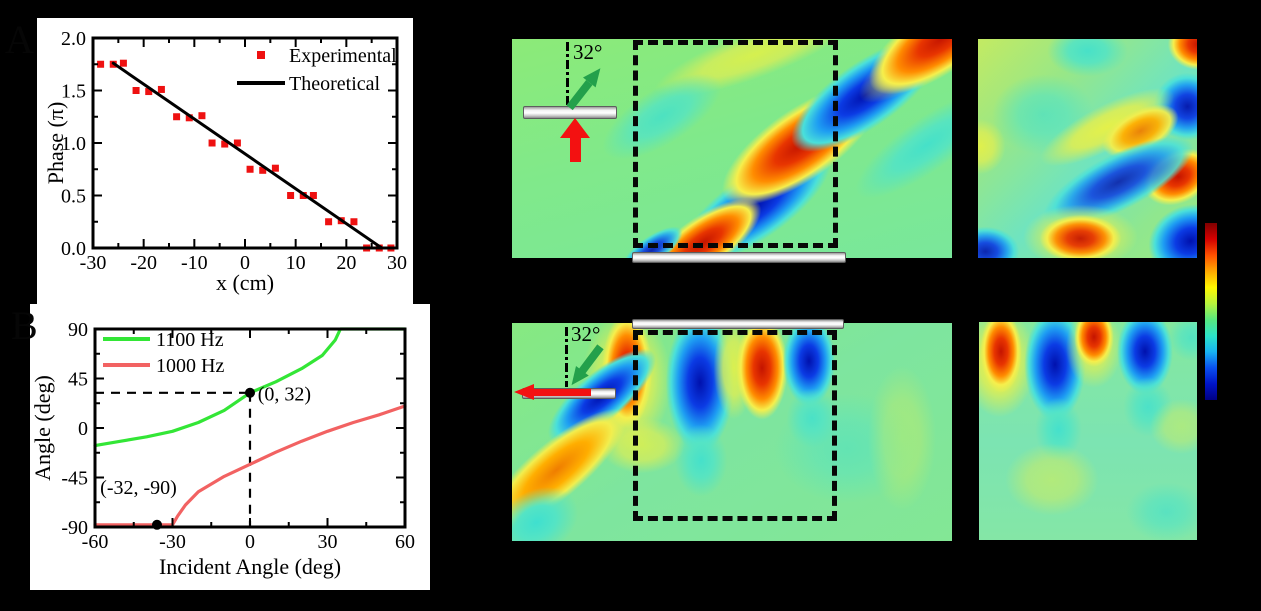 The height and width of the screenshot is (611, 1261). What do you see at coordinates (190, 340) in the screenshot?
I see `legend-label: 1100 Hz` at bounding box center [190, 340].